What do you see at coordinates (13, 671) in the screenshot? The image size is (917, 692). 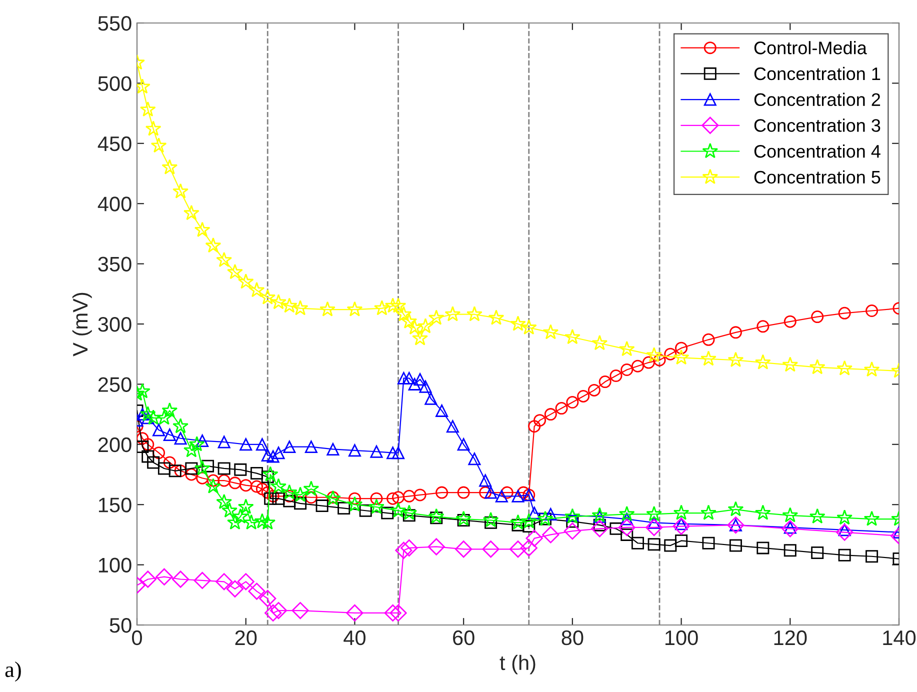 I see `text: a)` at bounding box center [13, 671].